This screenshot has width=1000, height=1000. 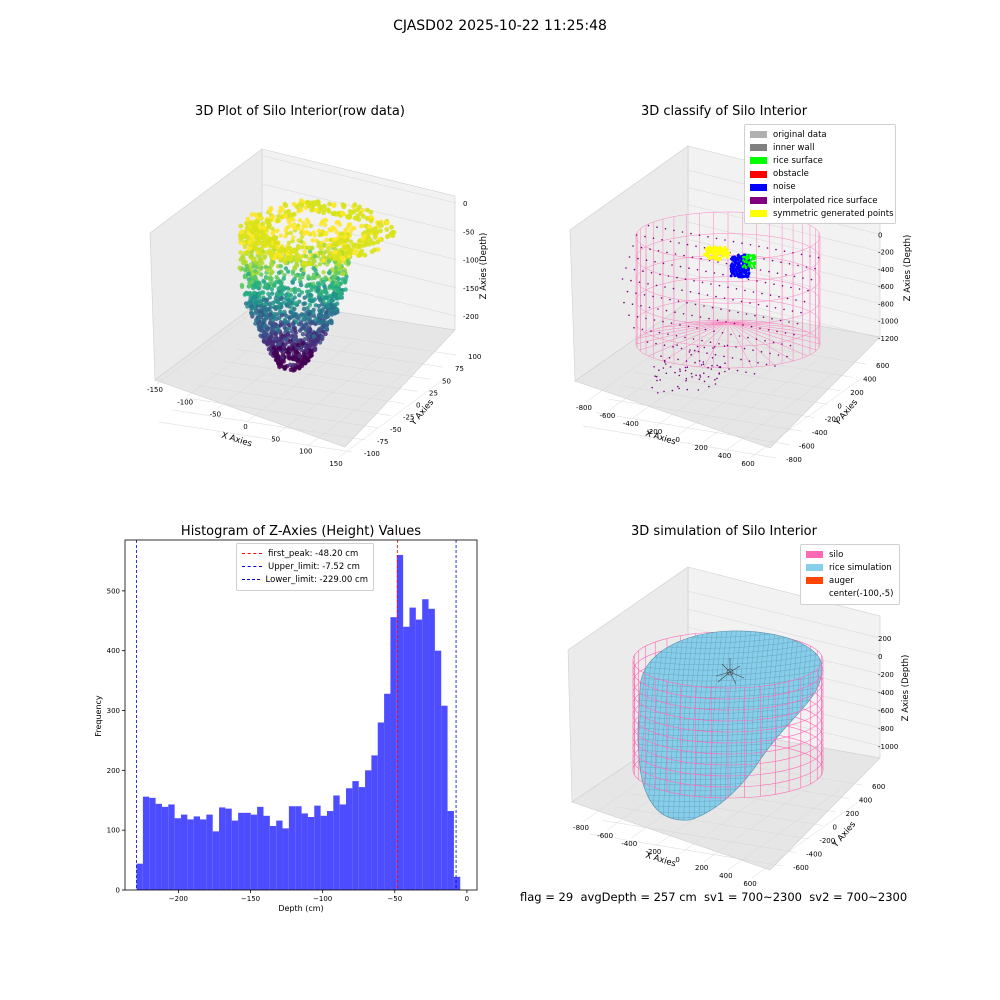 I want to click on panel1-z-gridline, so click(x=359, y=208).